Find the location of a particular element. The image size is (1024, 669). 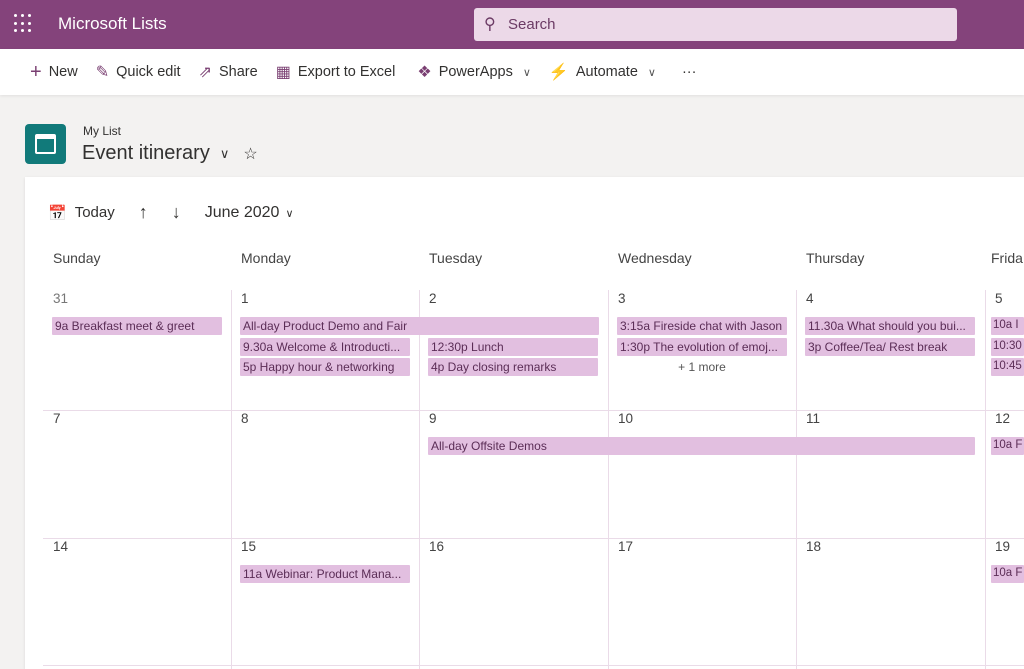

search-icon: ⚲ is located at coordinates (490, 24).